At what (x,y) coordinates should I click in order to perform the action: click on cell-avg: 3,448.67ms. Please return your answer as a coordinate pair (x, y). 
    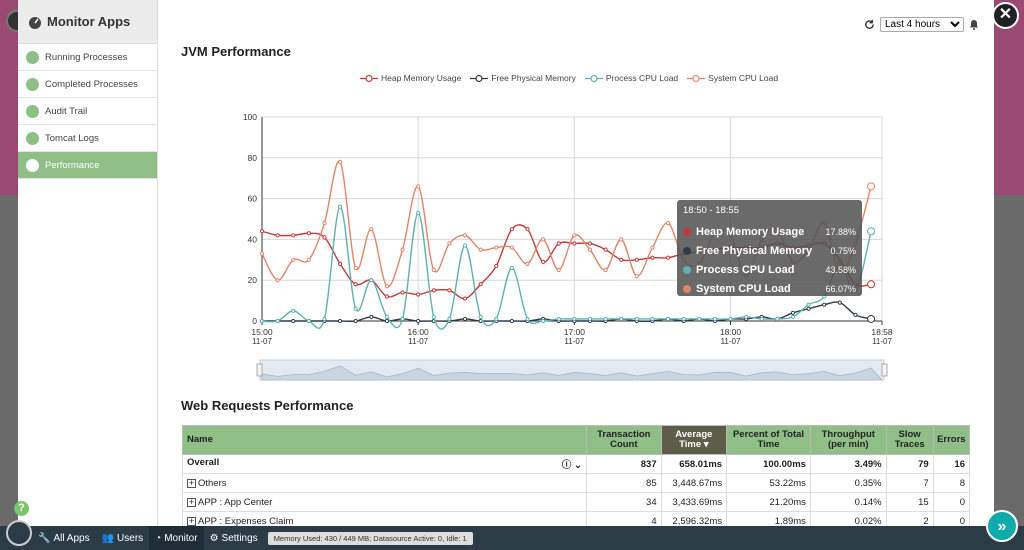
    Looking at the image, I should click on (694, 483).